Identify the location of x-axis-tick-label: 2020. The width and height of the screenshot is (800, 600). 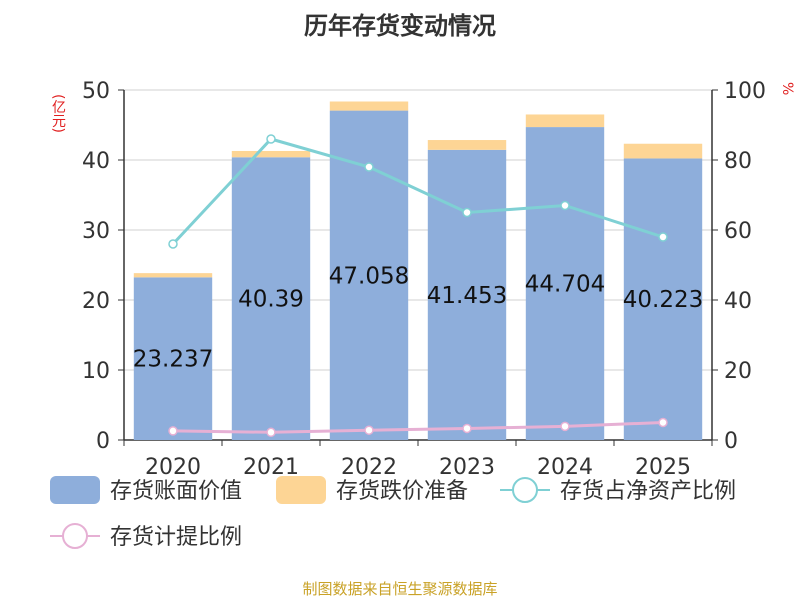
(173, 467).